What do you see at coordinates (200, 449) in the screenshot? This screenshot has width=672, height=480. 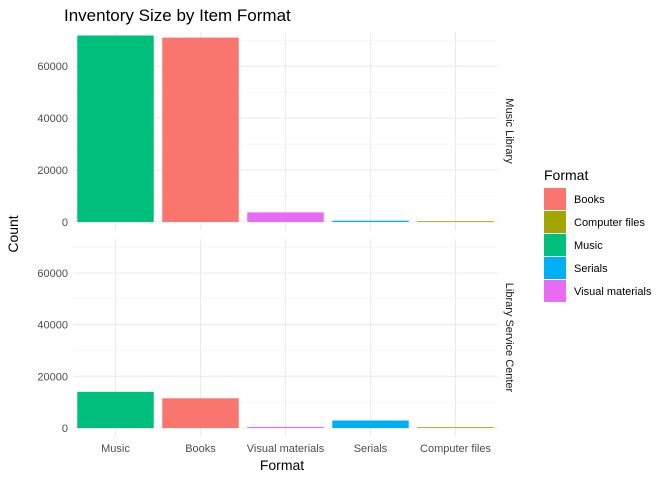 I see `x-tick-label: Books` at bounding box center [200, 449].